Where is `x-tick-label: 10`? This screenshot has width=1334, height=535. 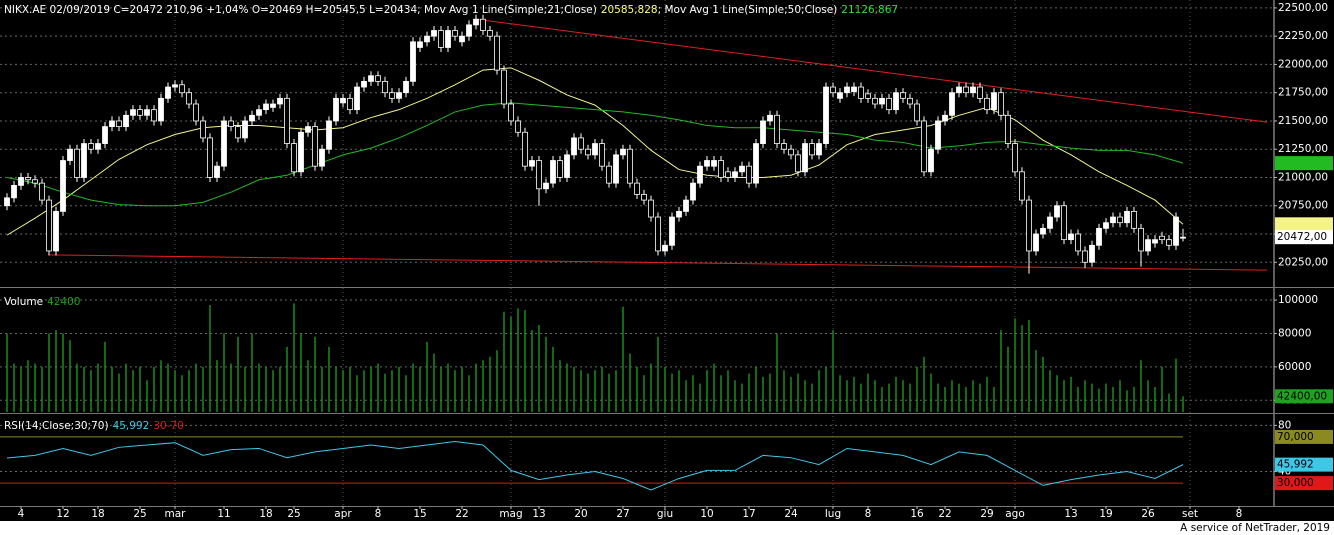 x-tick-label: 10 is located at coordinates (706, 514).